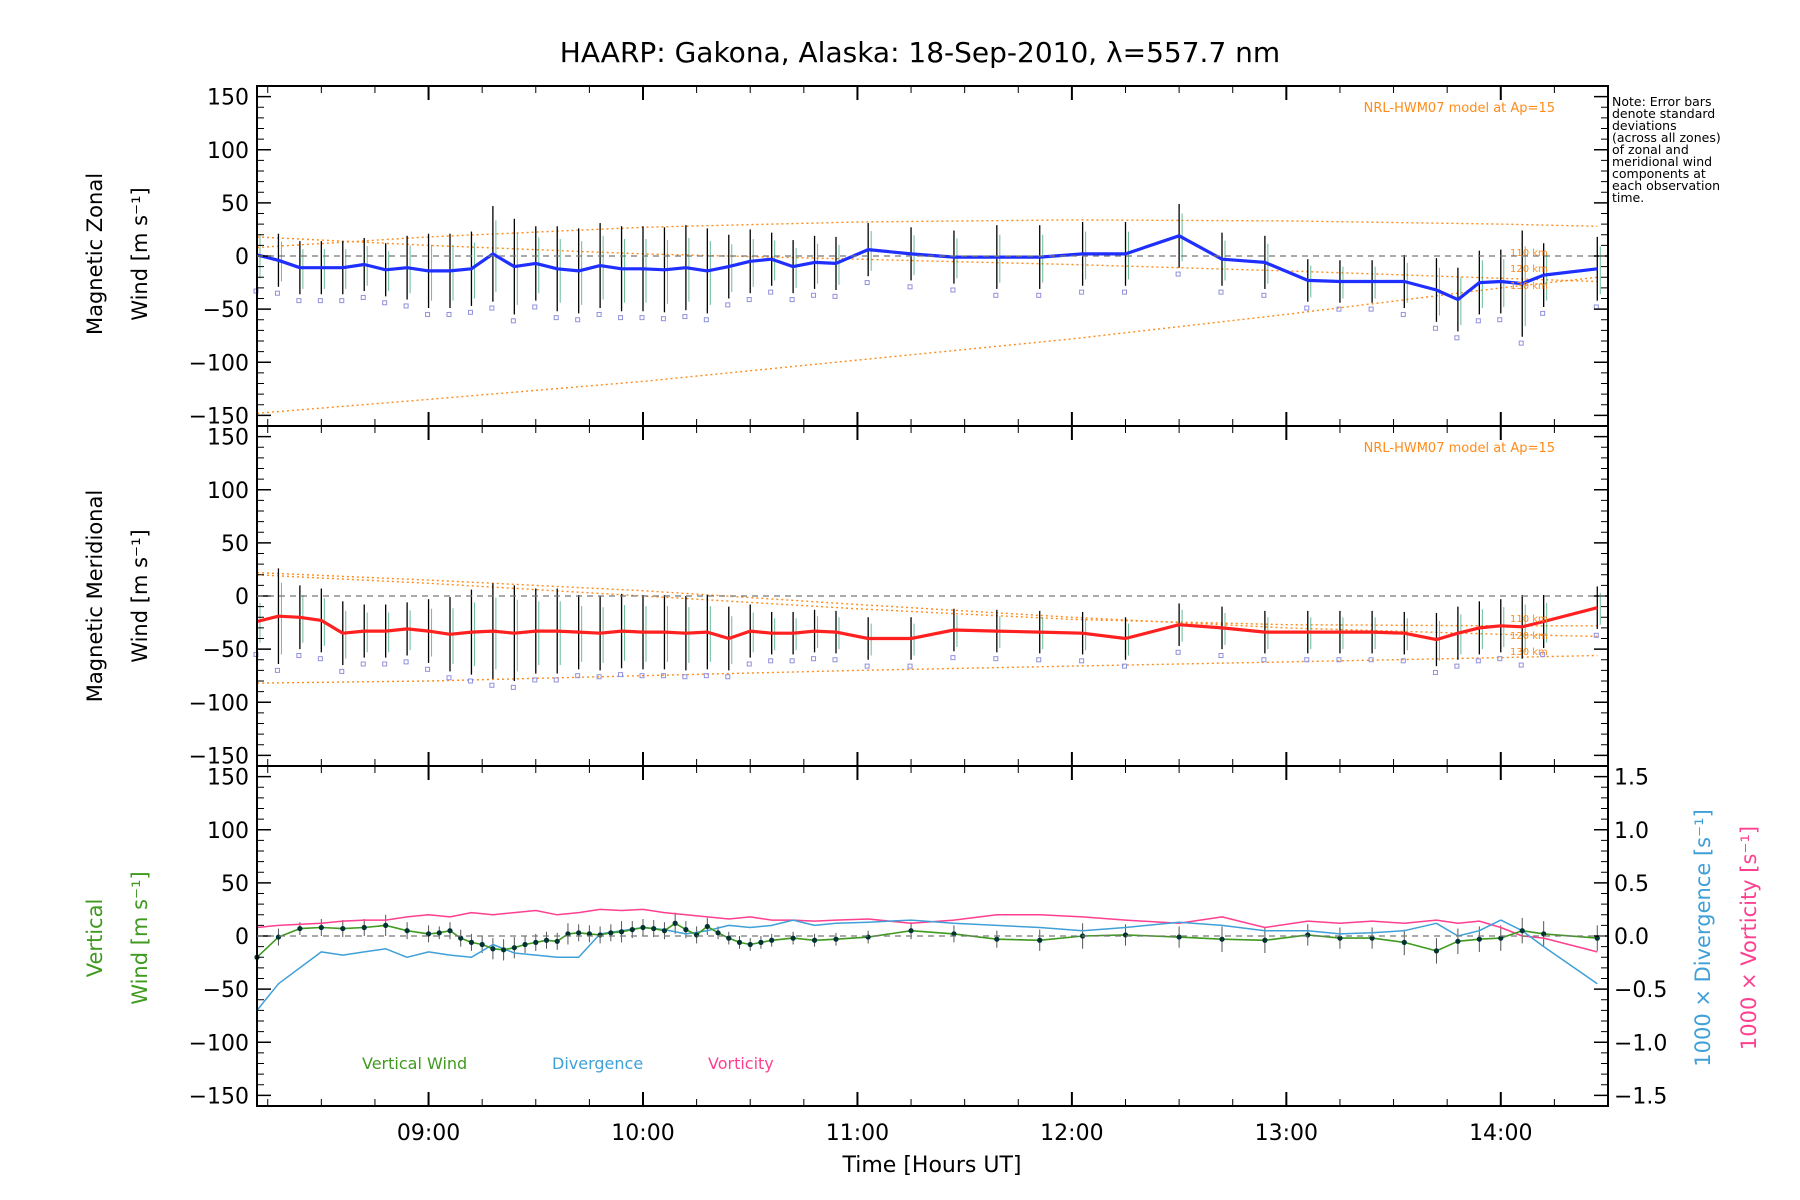 The image size is (1800, 1200). What do you see at coordinates (1631, 831) in the screenshot?
I see `y2-tick-label: 1.0` at bounding box center [1631, 831].